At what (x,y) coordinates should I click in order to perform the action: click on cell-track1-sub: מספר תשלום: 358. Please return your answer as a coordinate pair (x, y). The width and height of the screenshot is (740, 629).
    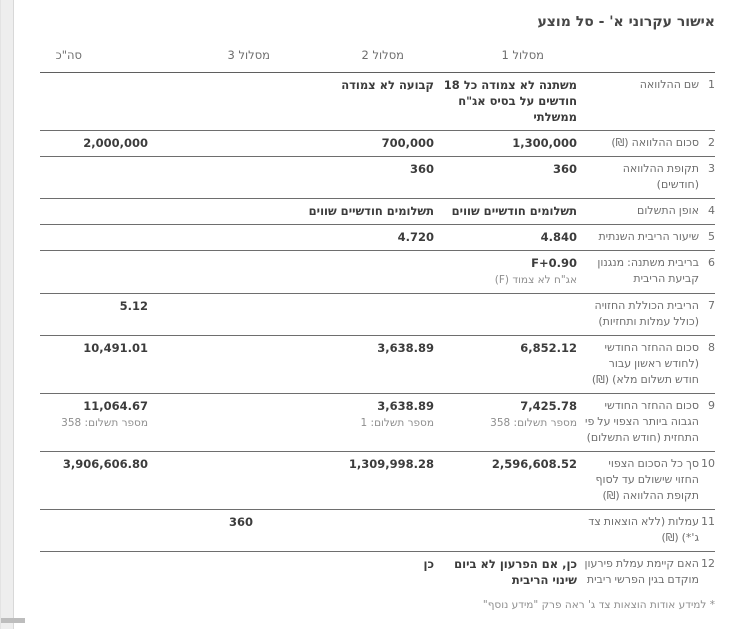
    Looking at the image, I should click on (533, 423).